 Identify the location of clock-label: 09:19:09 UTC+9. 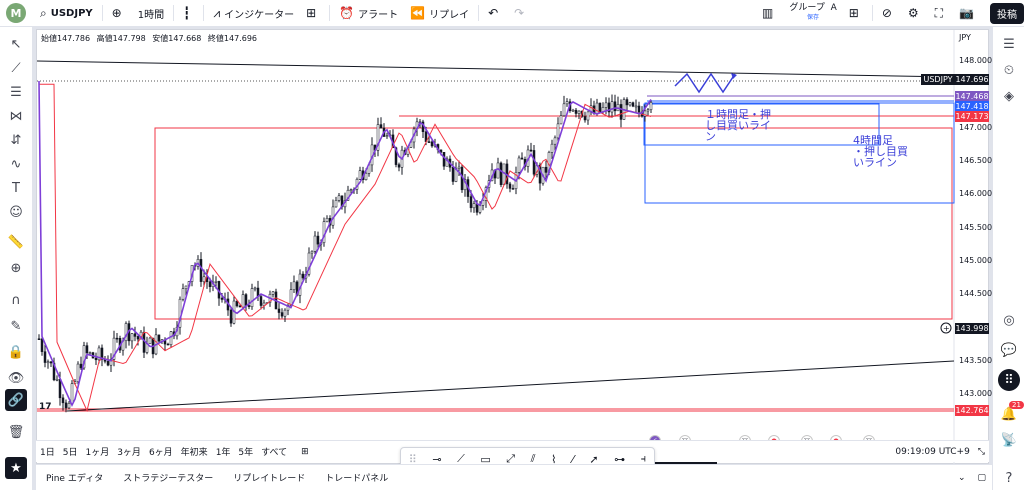
(932, 451).